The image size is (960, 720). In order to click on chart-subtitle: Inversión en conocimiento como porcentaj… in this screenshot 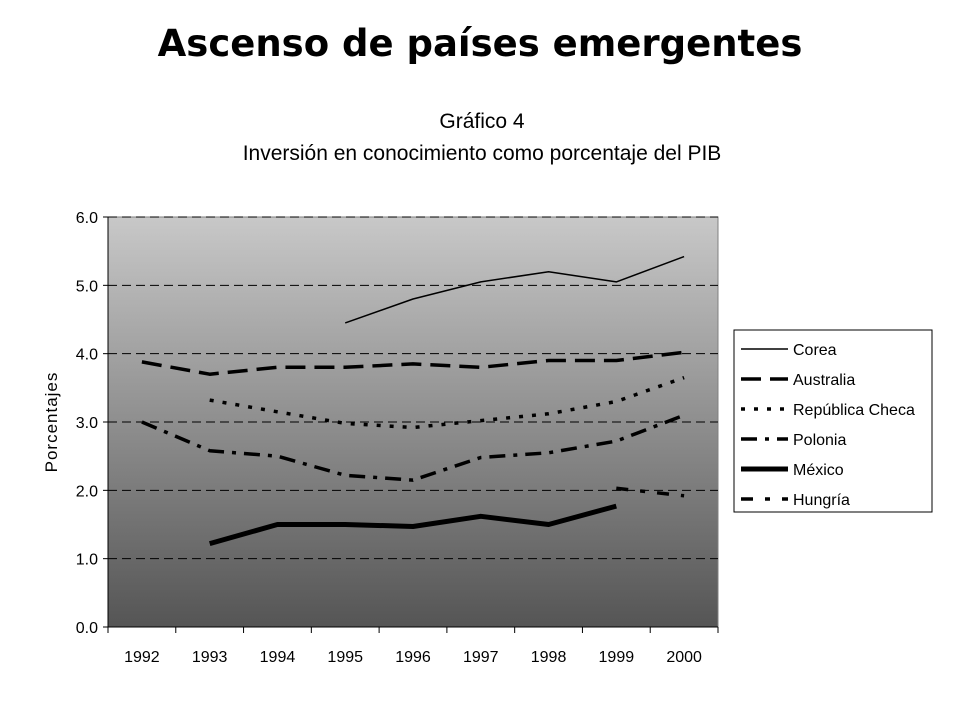, I will do `click(482, 153)`.